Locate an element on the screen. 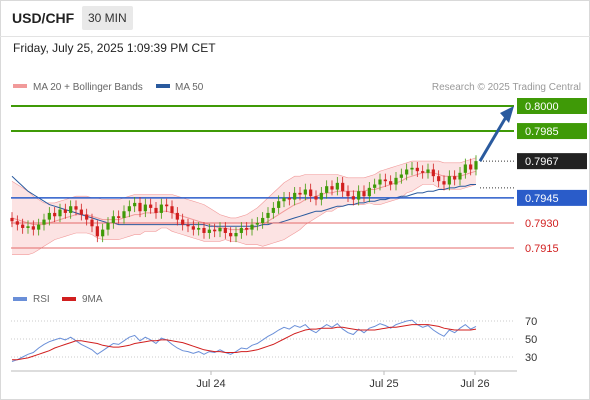 The height and width of the screenshot is (400, 590). rsi-tick-label: 30 is located at coordinates (531, 358).